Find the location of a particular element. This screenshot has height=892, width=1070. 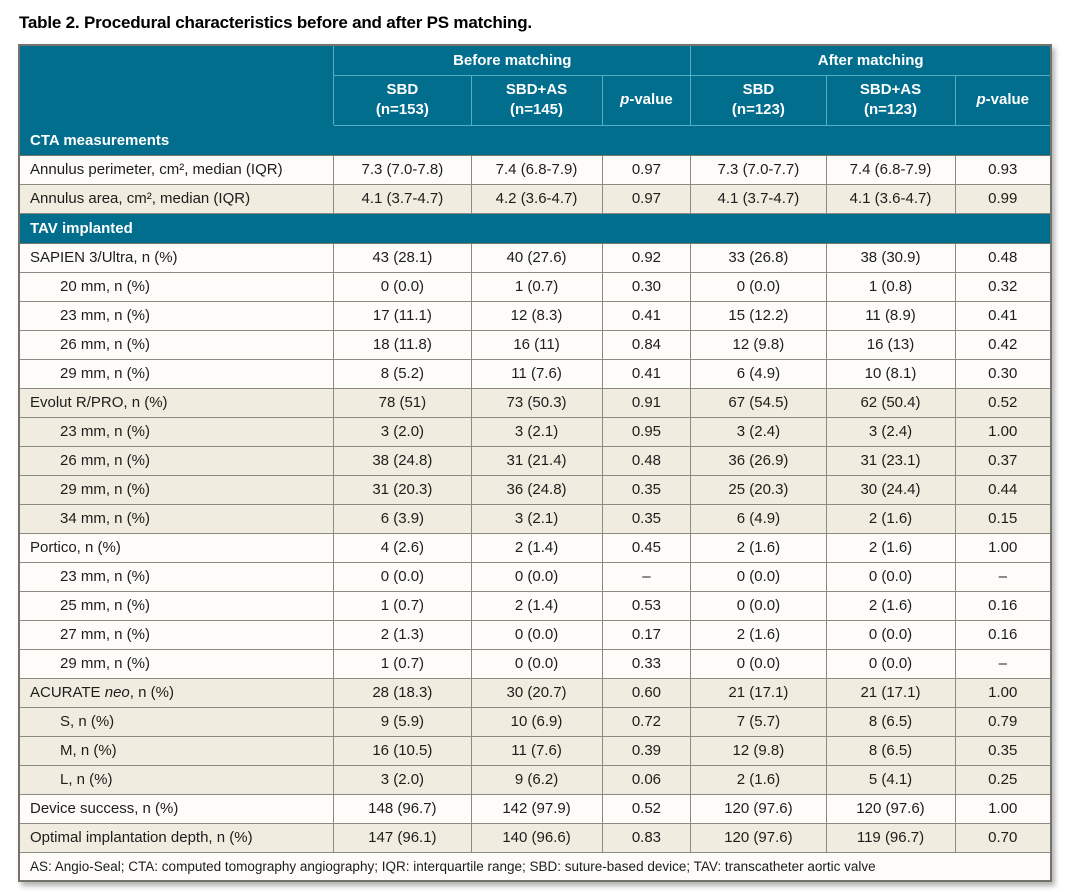

value-cell: 7.3 (7.0-7.7) is located at coordinates (758, 169).